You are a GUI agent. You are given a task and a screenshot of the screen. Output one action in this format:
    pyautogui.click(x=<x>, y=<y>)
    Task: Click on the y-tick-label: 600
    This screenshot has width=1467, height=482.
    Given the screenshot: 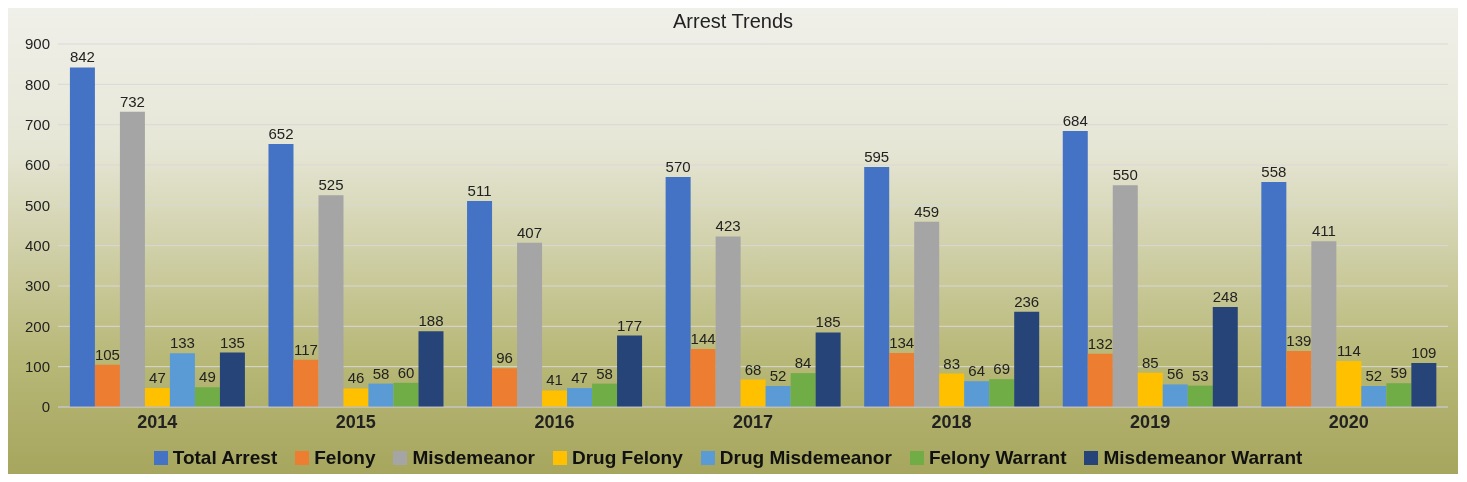 What is the action you would take?
    pyautogui.click(x=37, y=165)
    